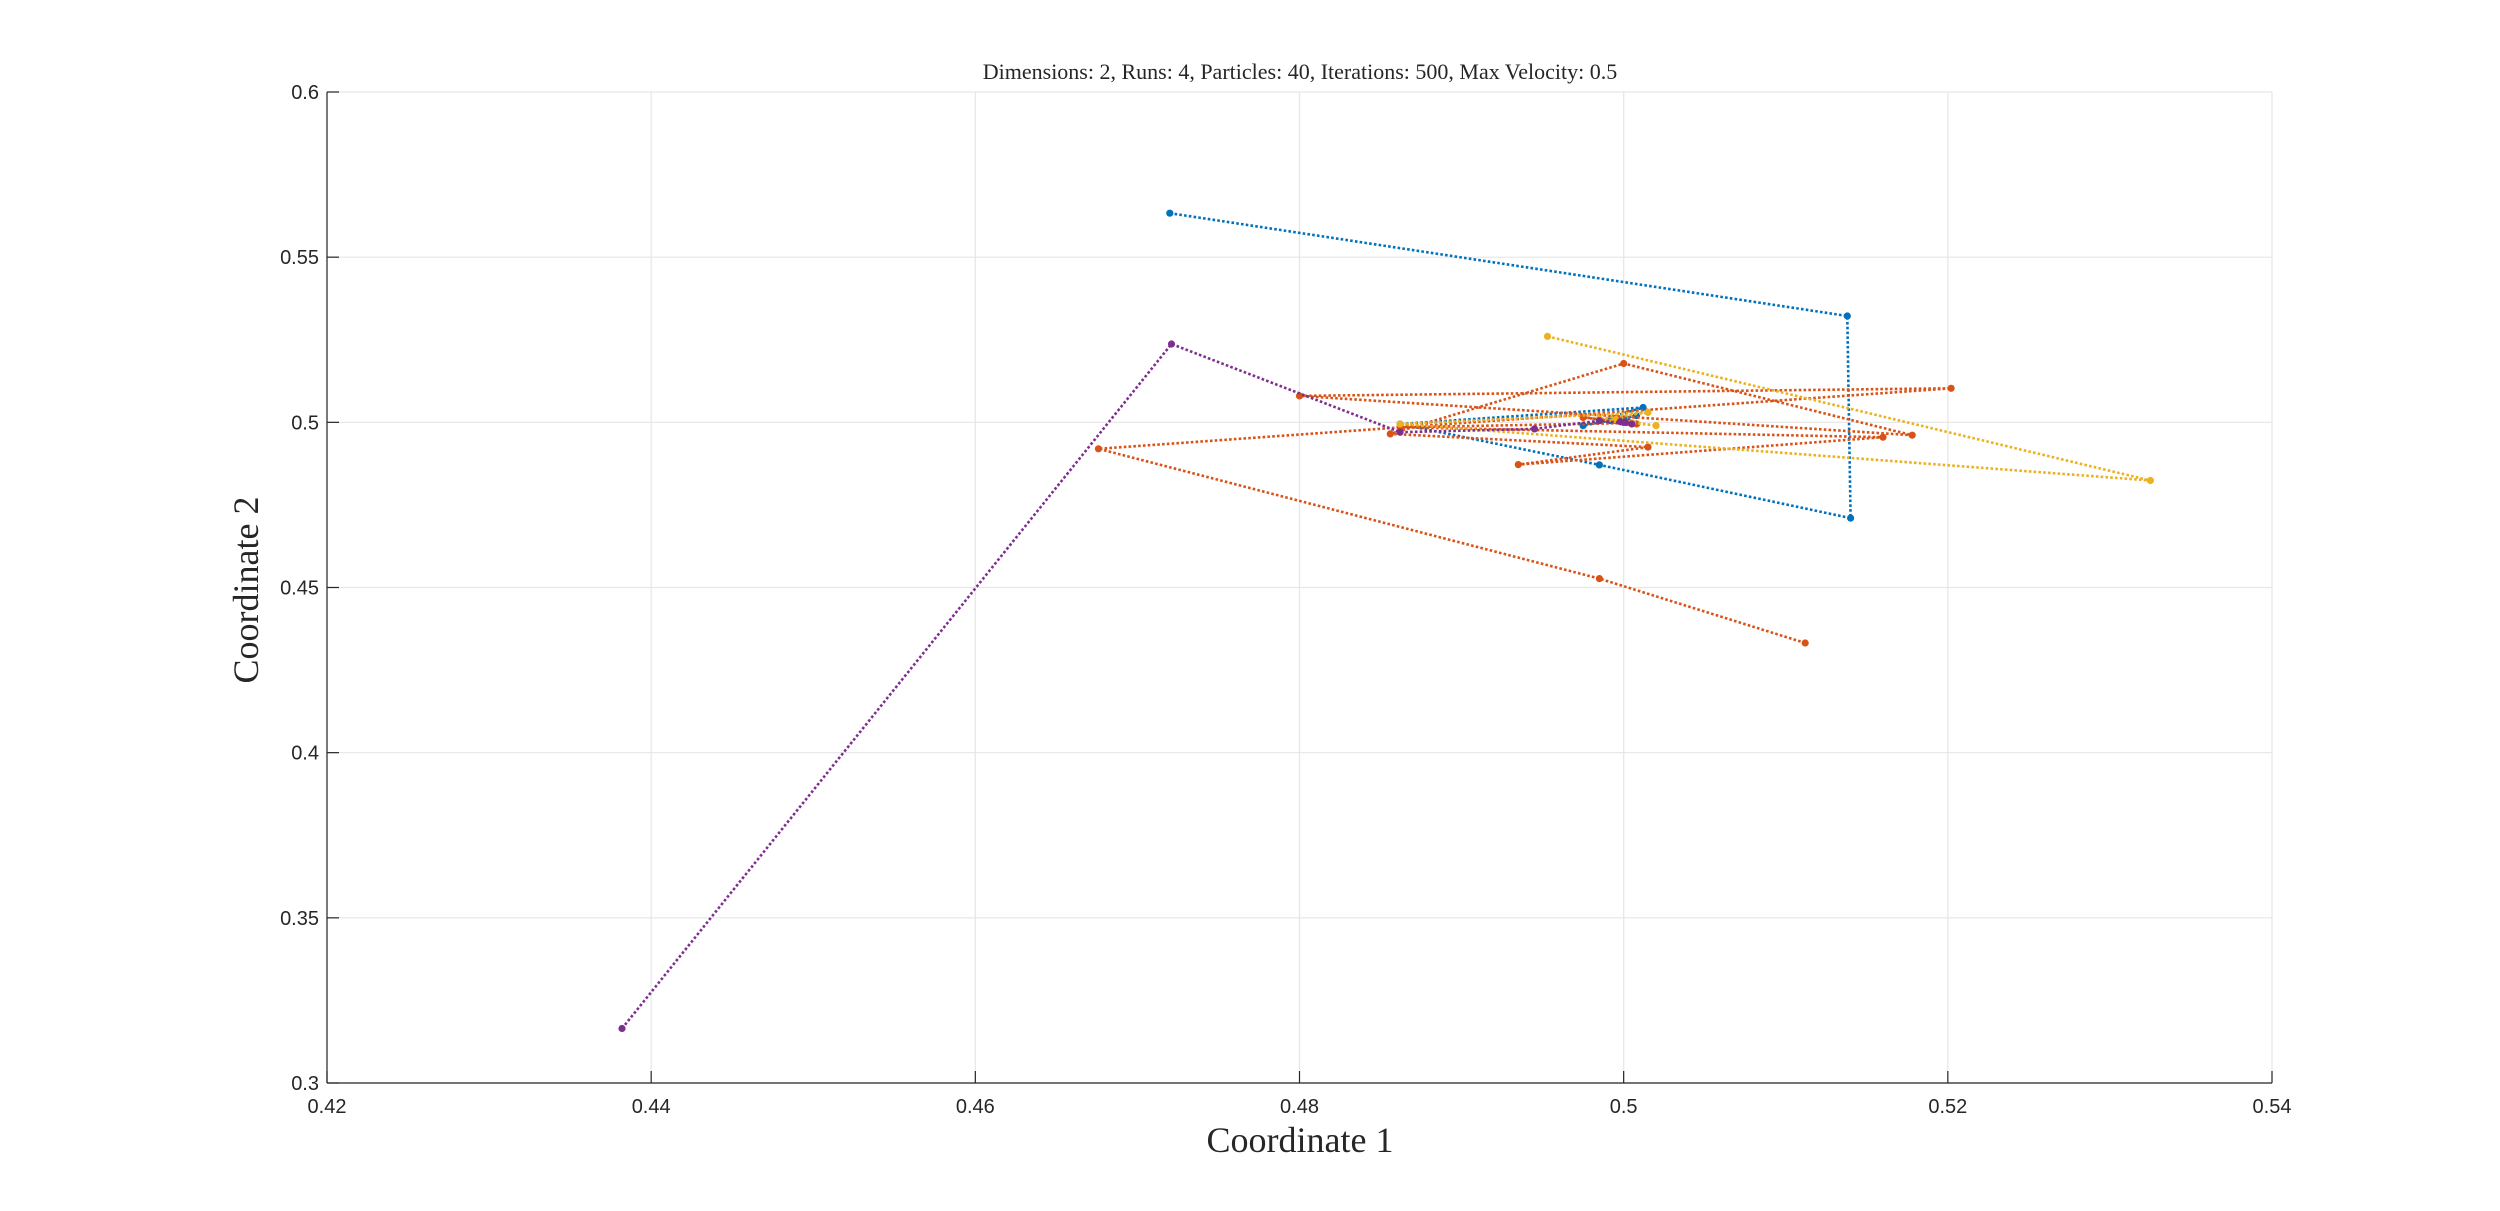 The height and width of the screenshot is (1211, 2500). What do you see at coordinates (299, 258) in the screenshot?
I see `y-tick-label: 0.55` at bounding box center [299, 258].